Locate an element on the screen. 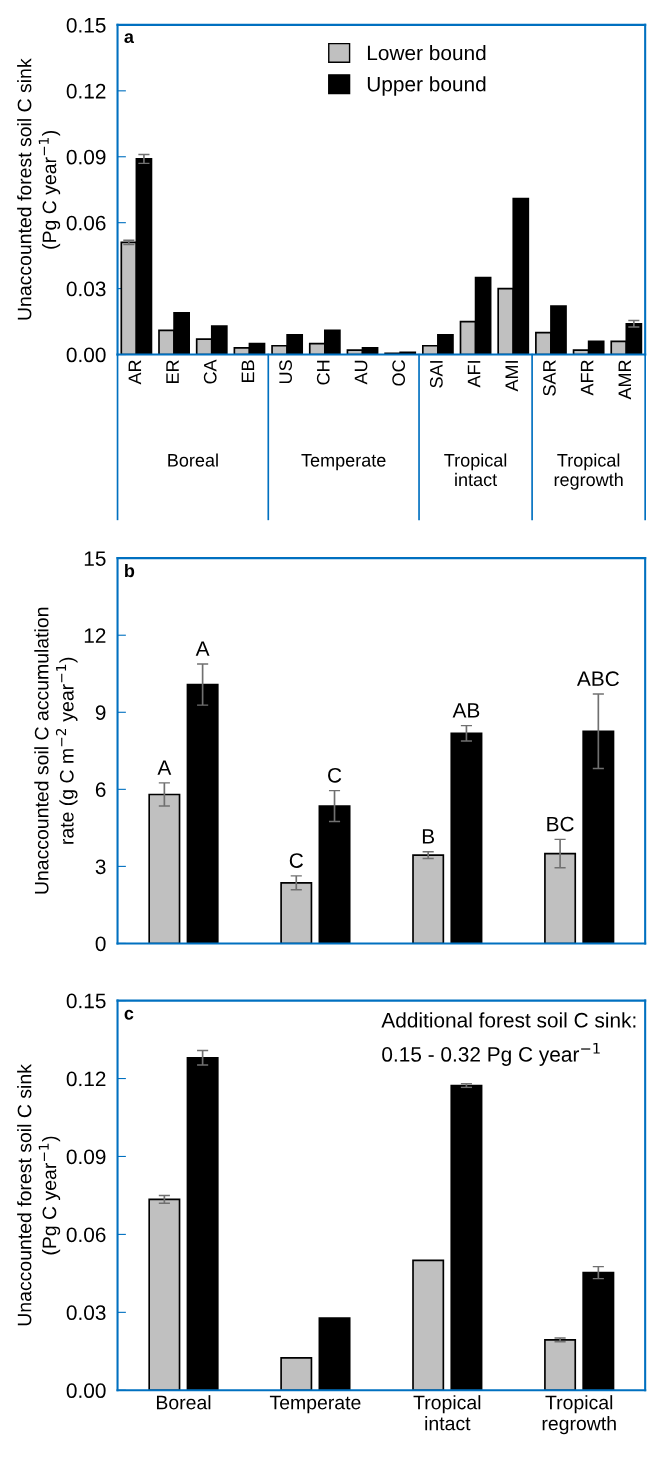 Image resolution: width=653 pixels, height=1465 pixels. x-tick-label: Boreal is located at coordinates (183, 1402).